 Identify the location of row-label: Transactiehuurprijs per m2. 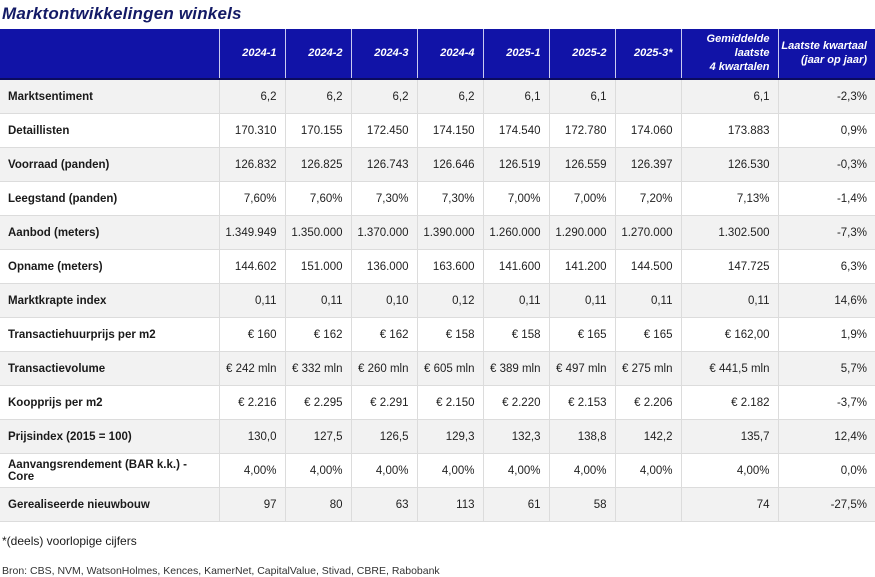
(109, 335).